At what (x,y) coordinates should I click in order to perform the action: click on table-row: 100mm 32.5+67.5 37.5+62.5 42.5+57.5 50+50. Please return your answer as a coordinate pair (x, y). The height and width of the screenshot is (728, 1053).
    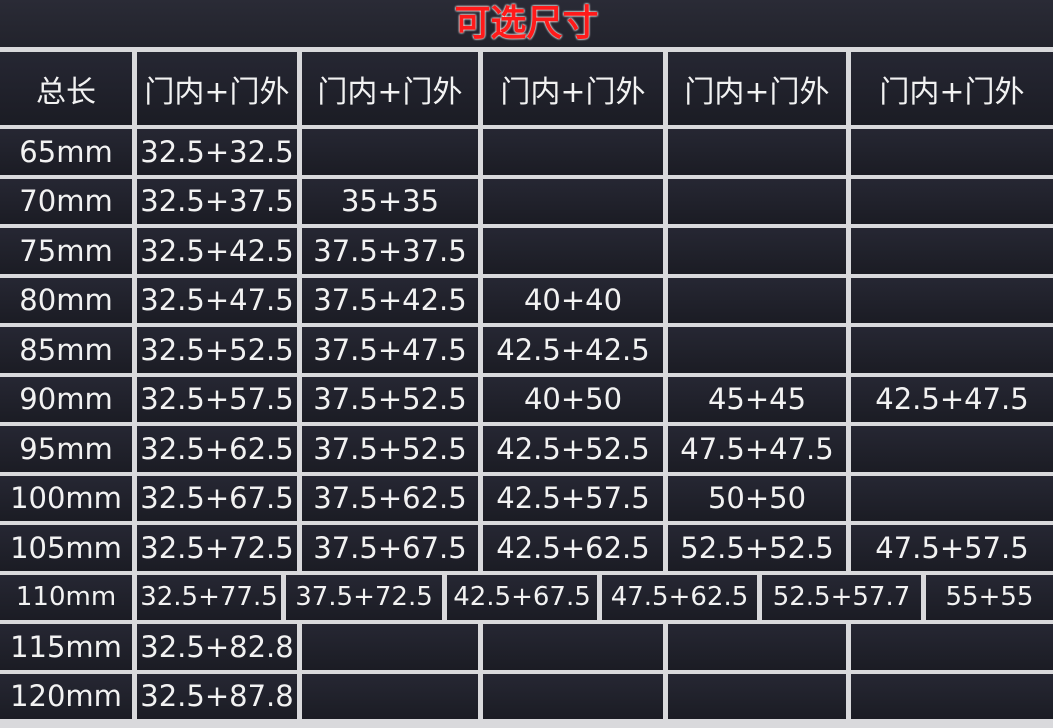
    Looking at the image, I should click on (526, 498).